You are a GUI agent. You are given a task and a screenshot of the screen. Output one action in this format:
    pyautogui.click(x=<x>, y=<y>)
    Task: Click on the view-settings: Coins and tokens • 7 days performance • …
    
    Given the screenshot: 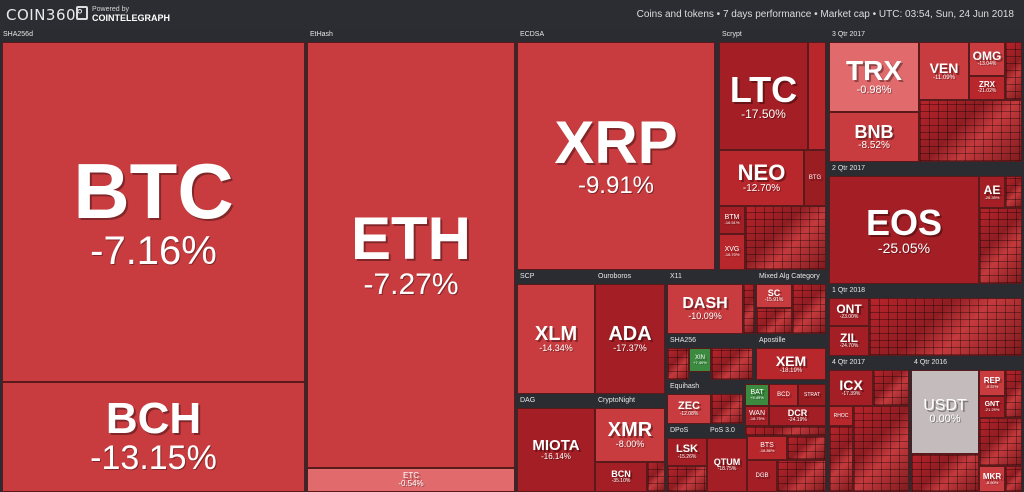 What is the action you would take?
    pyautogui.click(x=825, y=14)
    